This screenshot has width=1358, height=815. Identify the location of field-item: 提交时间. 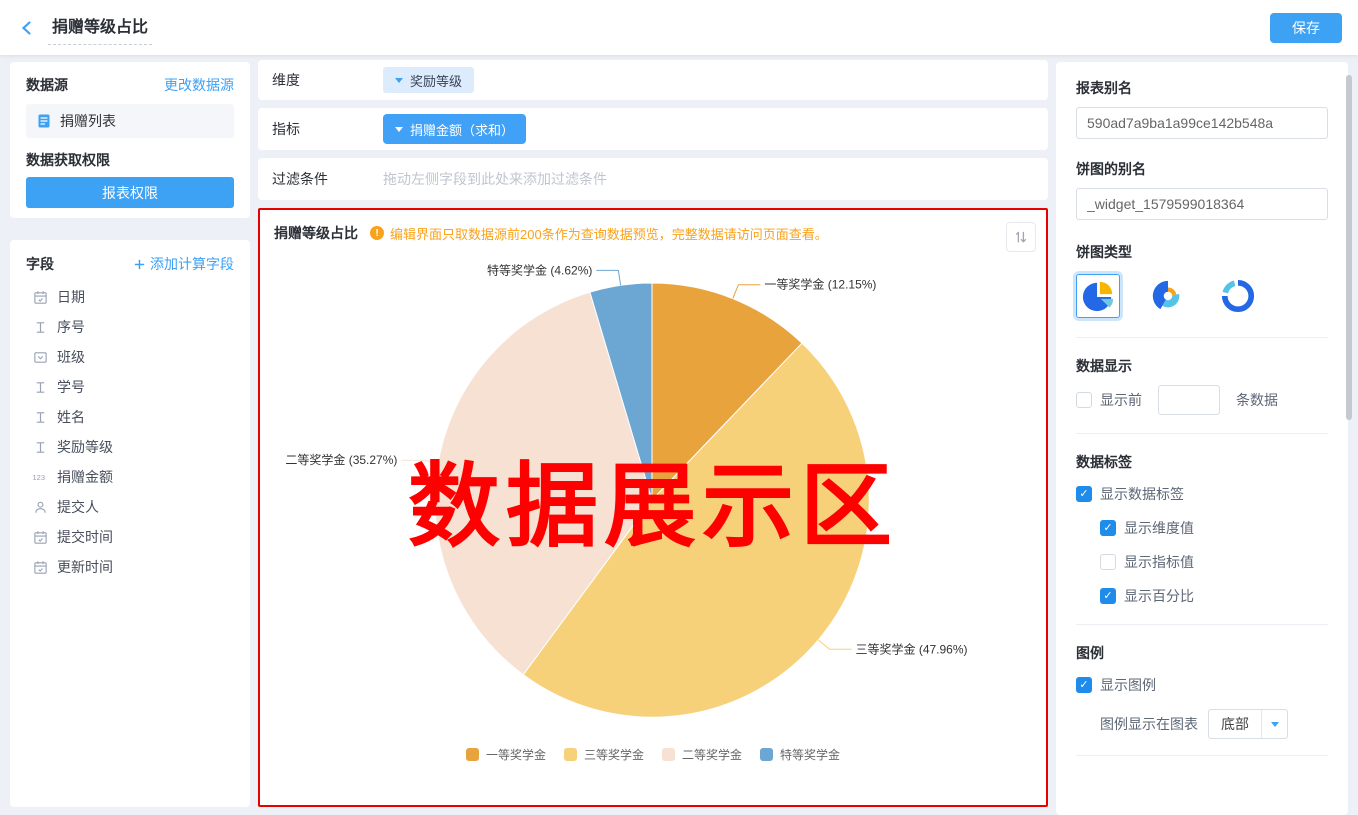
(130, 537).